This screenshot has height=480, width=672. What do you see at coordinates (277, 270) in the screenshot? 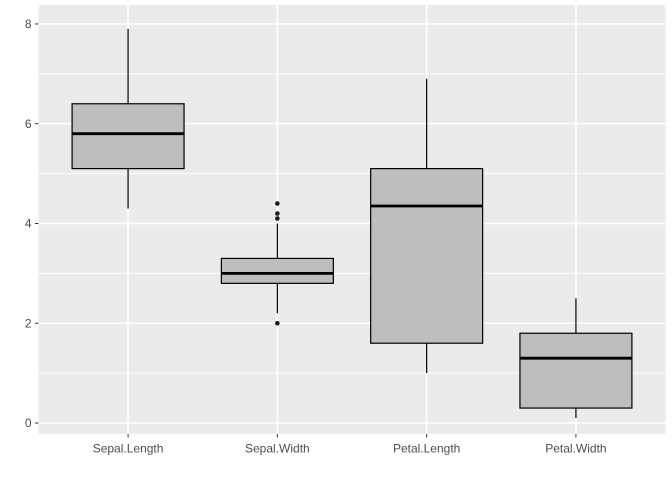
I see `box-Sepal.Width` at bounding box center [277, 270].